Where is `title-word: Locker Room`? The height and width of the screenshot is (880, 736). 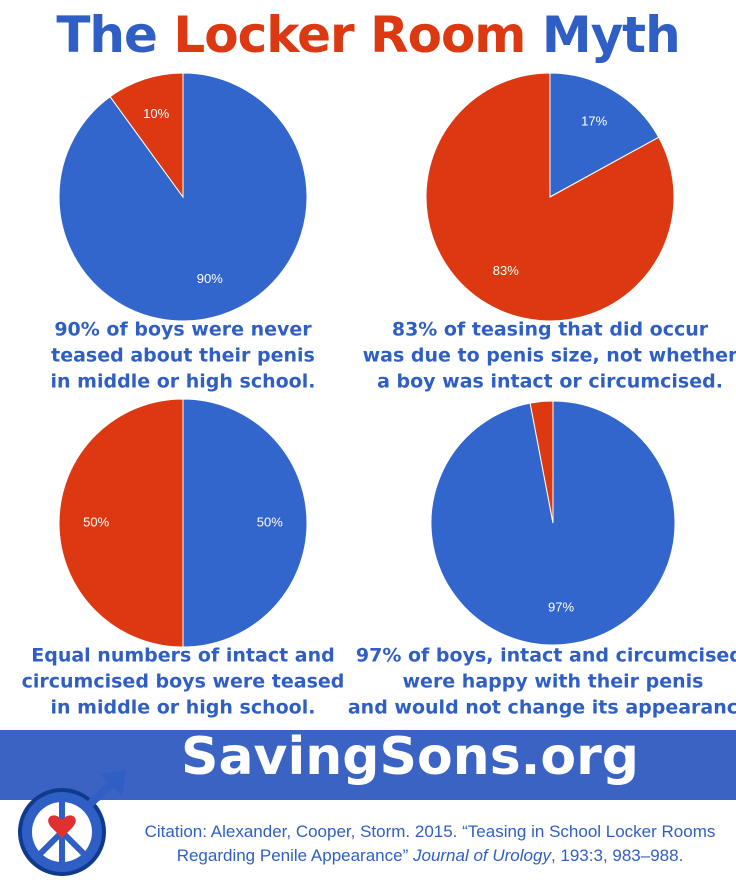 title-word: Locker Room is located at coordinates (349, 35).